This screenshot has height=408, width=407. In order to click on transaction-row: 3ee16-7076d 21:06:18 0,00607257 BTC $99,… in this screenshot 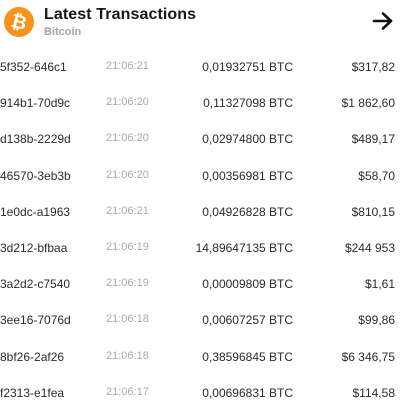, I will do `click(203, 321)`.